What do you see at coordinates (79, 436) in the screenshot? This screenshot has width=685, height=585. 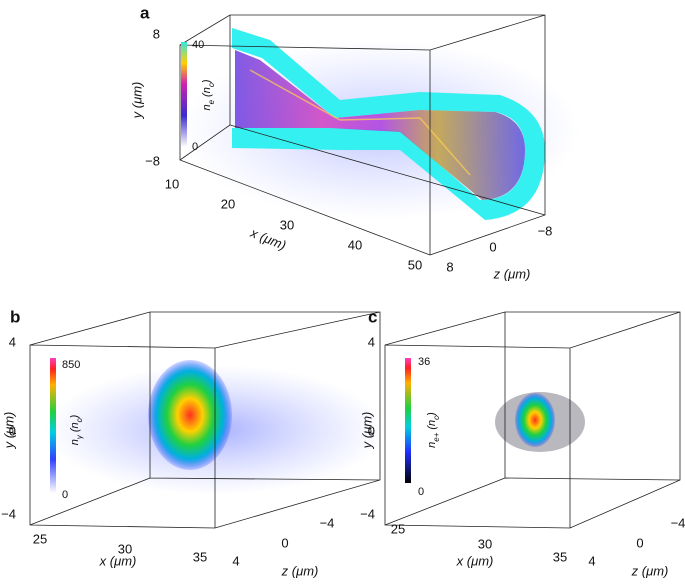 I see `colorbar-label-part: γ` at bounding box center [79, 436].